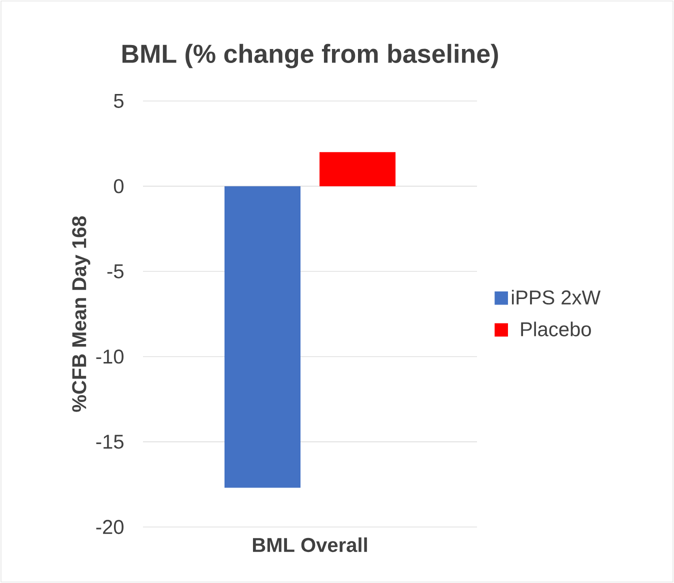 The image size is (674, 583). I want to click on y-tick-label: 5, so click(119, 101).